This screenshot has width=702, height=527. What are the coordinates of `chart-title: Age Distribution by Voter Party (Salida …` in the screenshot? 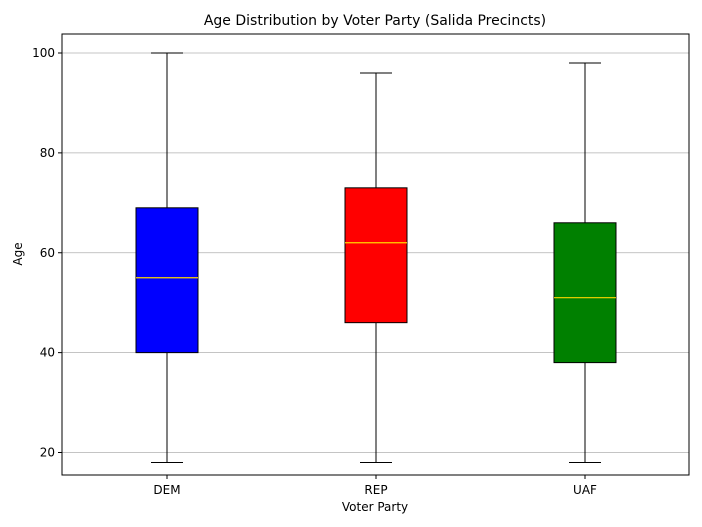 It's located at (375, 21).